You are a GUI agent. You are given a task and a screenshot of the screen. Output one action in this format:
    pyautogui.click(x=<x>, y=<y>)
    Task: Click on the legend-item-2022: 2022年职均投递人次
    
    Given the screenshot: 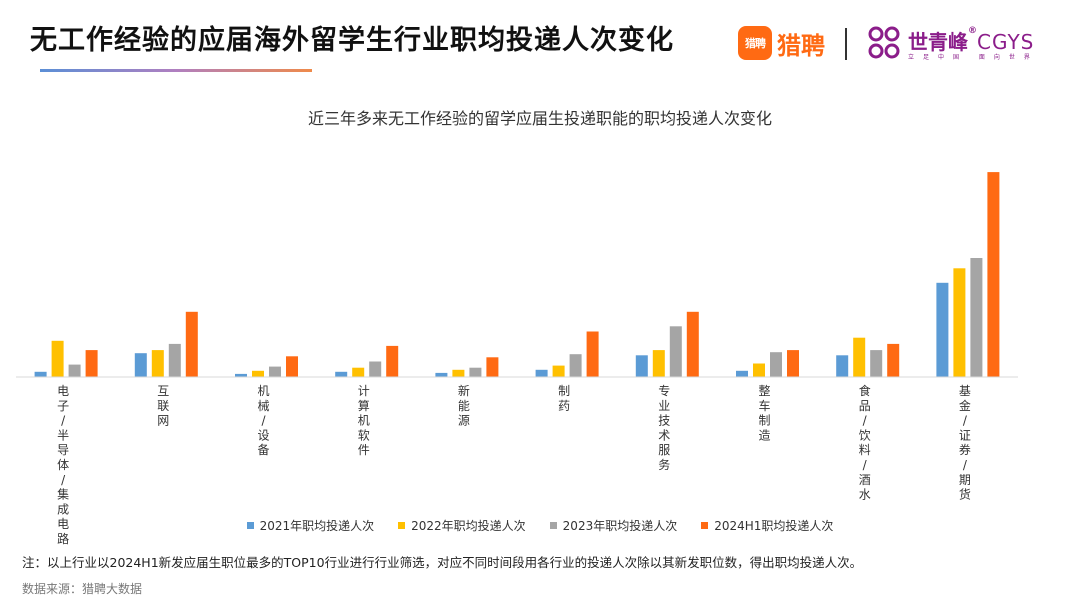 What is the action you would take?
    pyautogui.click(x=462, y=525)
    